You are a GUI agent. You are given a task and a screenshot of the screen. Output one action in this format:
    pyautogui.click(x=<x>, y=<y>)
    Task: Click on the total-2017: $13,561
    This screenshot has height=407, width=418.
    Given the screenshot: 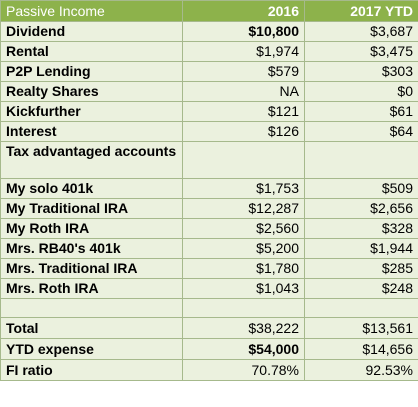 What is the action you would take?
    pyautogui.click(x=361, y=328)
    